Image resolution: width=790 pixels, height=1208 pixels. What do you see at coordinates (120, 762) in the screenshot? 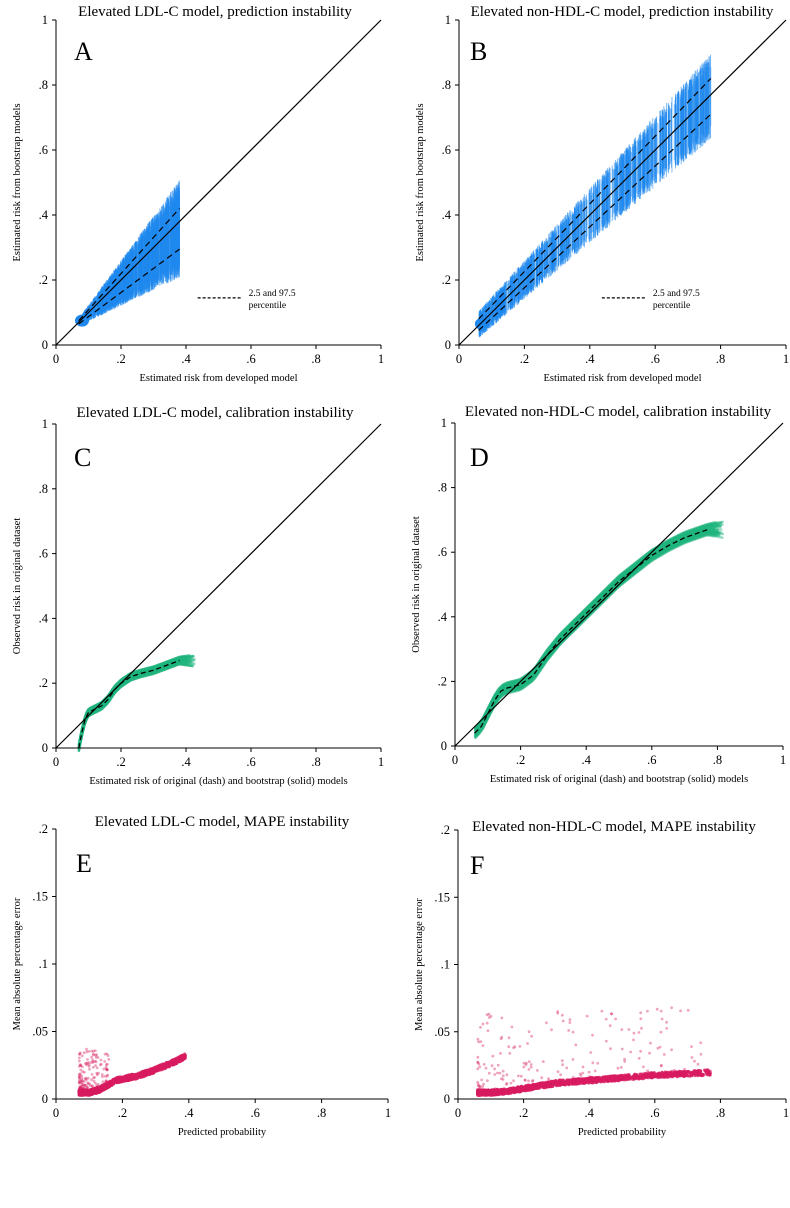
I see `x-tick-label: .2` at bounding box center [120, 762].